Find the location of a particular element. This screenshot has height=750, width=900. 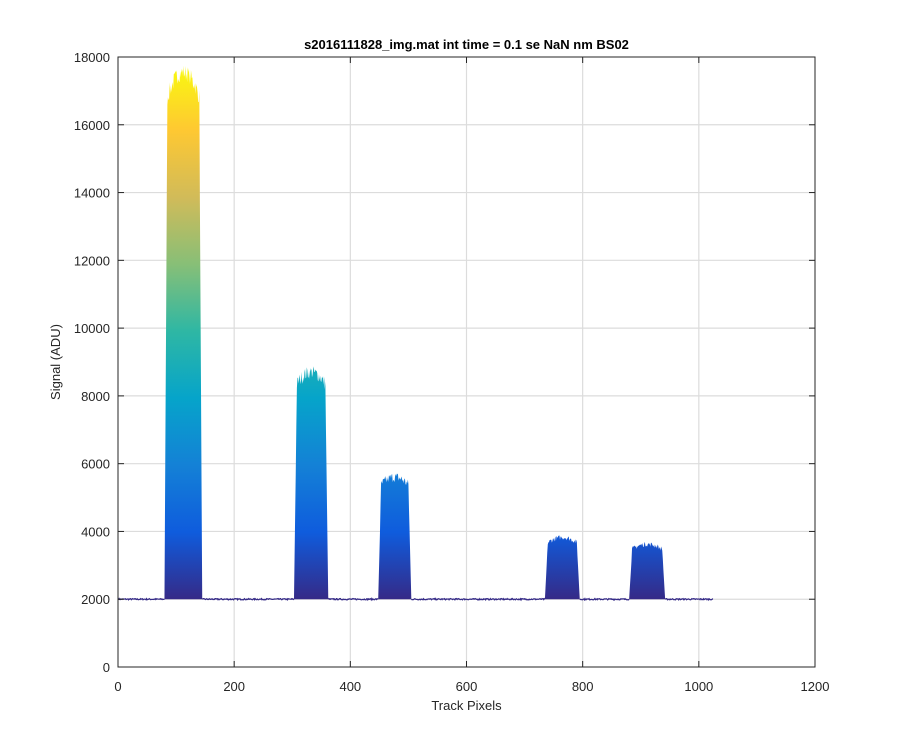

y-tick-label: 8000 is located at coordinates (95, 396).